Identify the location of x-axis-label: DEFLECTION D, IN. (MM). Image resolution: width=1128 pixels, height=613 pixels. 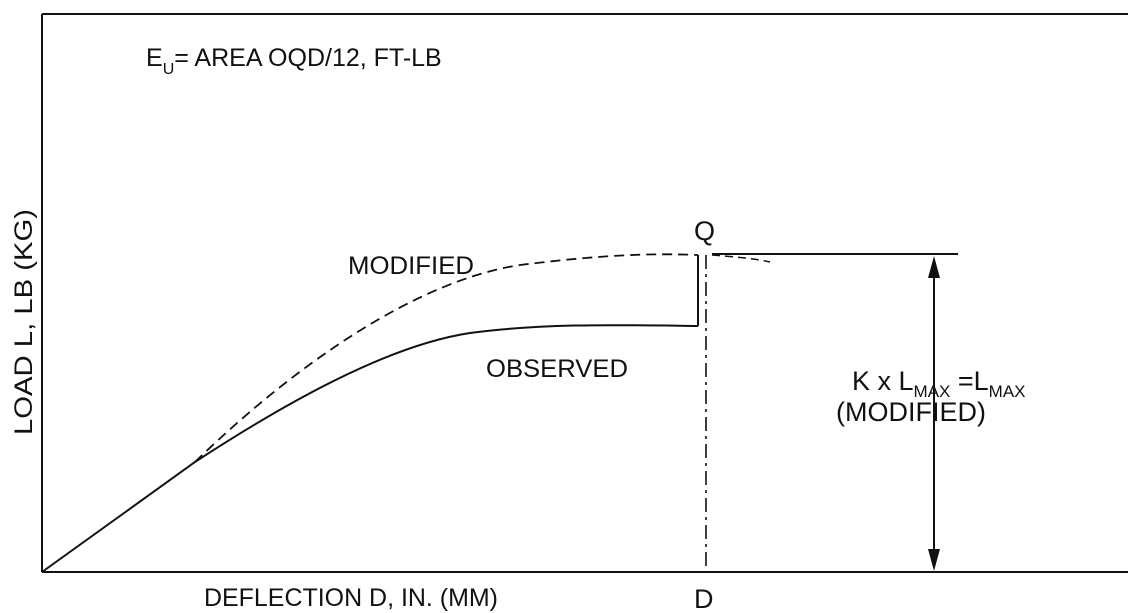
(351, 598).